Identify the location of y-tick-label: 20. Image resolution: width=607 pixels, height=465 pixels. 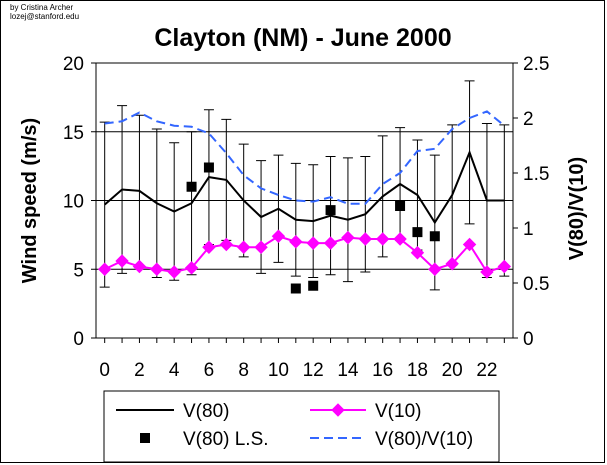
(73, 64).